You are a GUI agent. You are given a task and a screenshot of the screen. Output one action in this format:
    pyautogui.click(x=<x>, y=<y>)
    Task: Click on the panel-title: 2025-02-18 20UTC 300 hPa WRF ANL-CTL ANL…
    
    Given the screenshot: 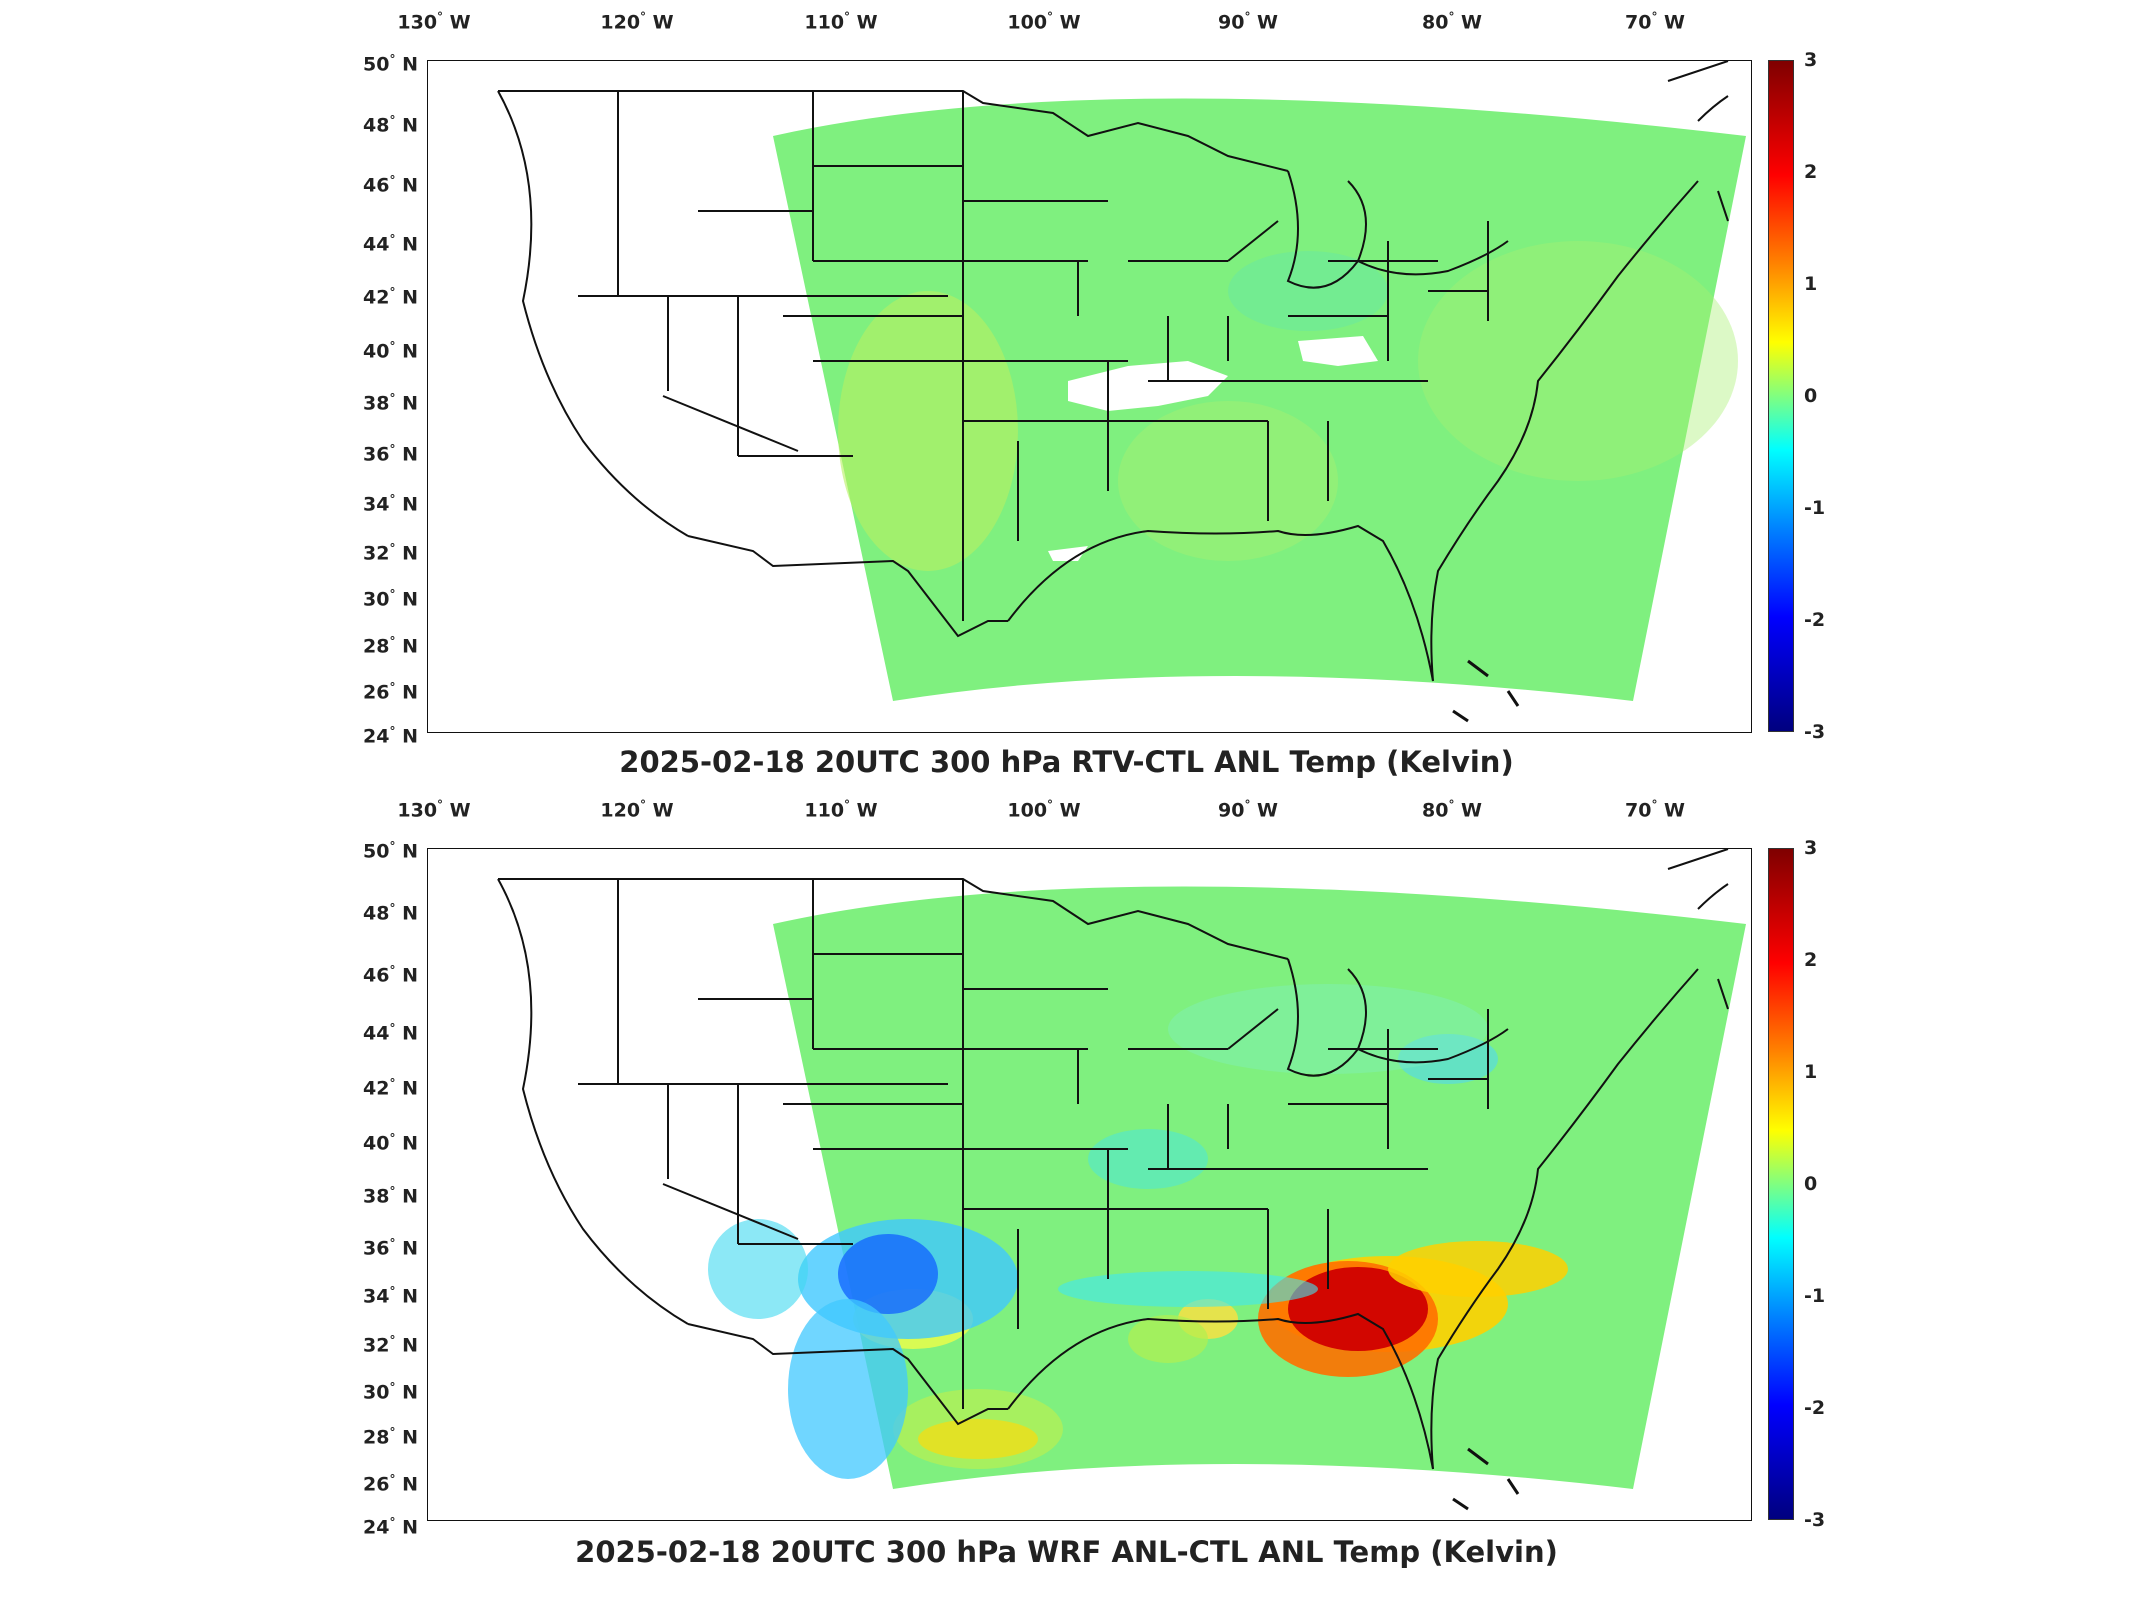 What is the action you would take?
    pyautogui.click(x=1066, y=1552)
    